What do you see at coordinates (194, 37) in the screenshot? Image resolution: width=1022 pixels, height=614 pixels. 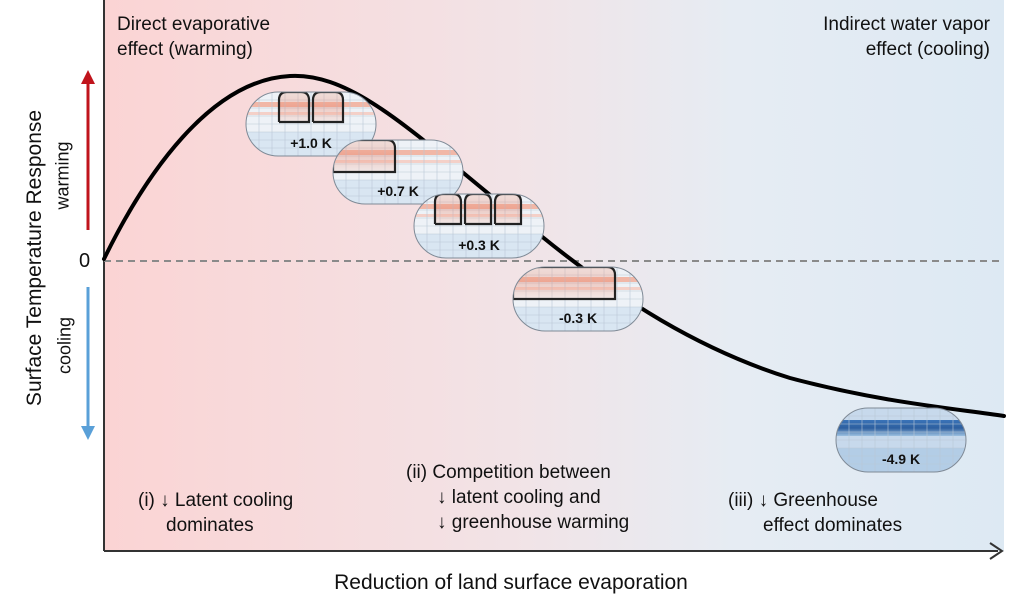 I see `direct-effect-label: Direct evaporative effect (warming)` at bounding box center [194, 37].